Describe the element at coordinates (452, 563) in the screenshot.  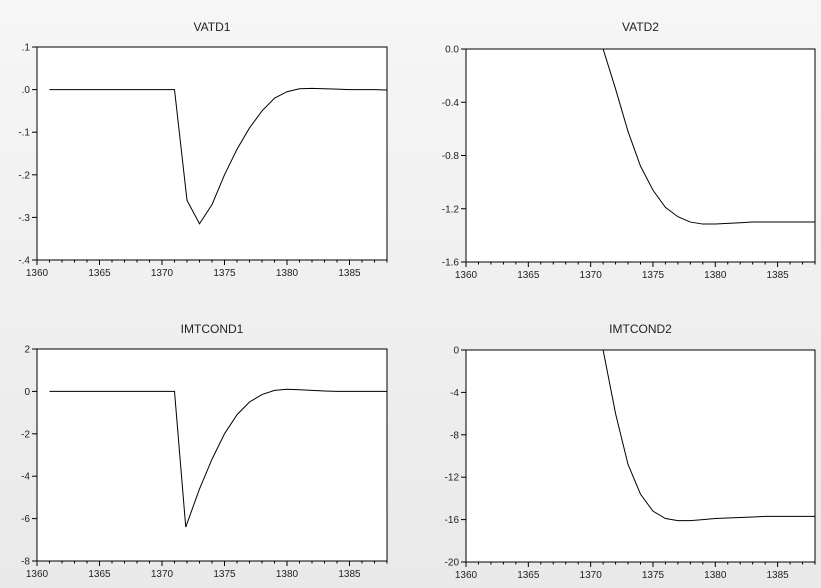
I see `y-tick-label: -20` at that location.